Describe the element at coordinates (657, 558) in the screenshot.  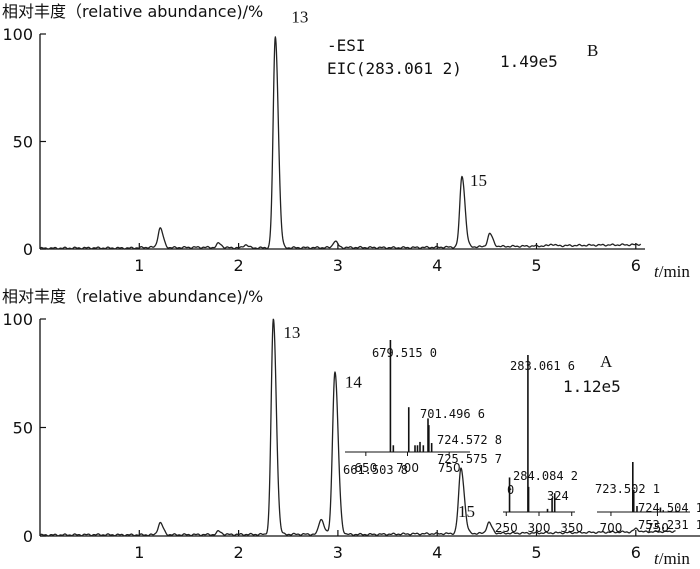
I see `panel-a-x-axis-title-italic: t` at that location.